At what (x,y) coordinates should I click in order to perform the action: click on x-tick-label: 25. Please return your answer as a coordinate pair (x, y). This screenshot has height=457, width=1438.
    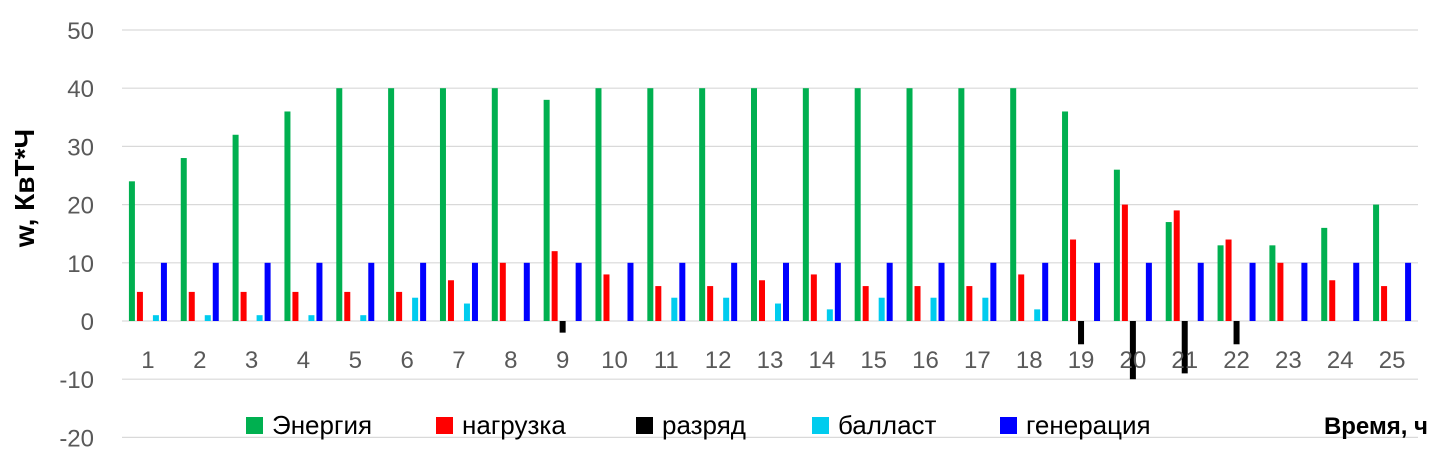
    Looking at the image, I should click on (1392, 360).